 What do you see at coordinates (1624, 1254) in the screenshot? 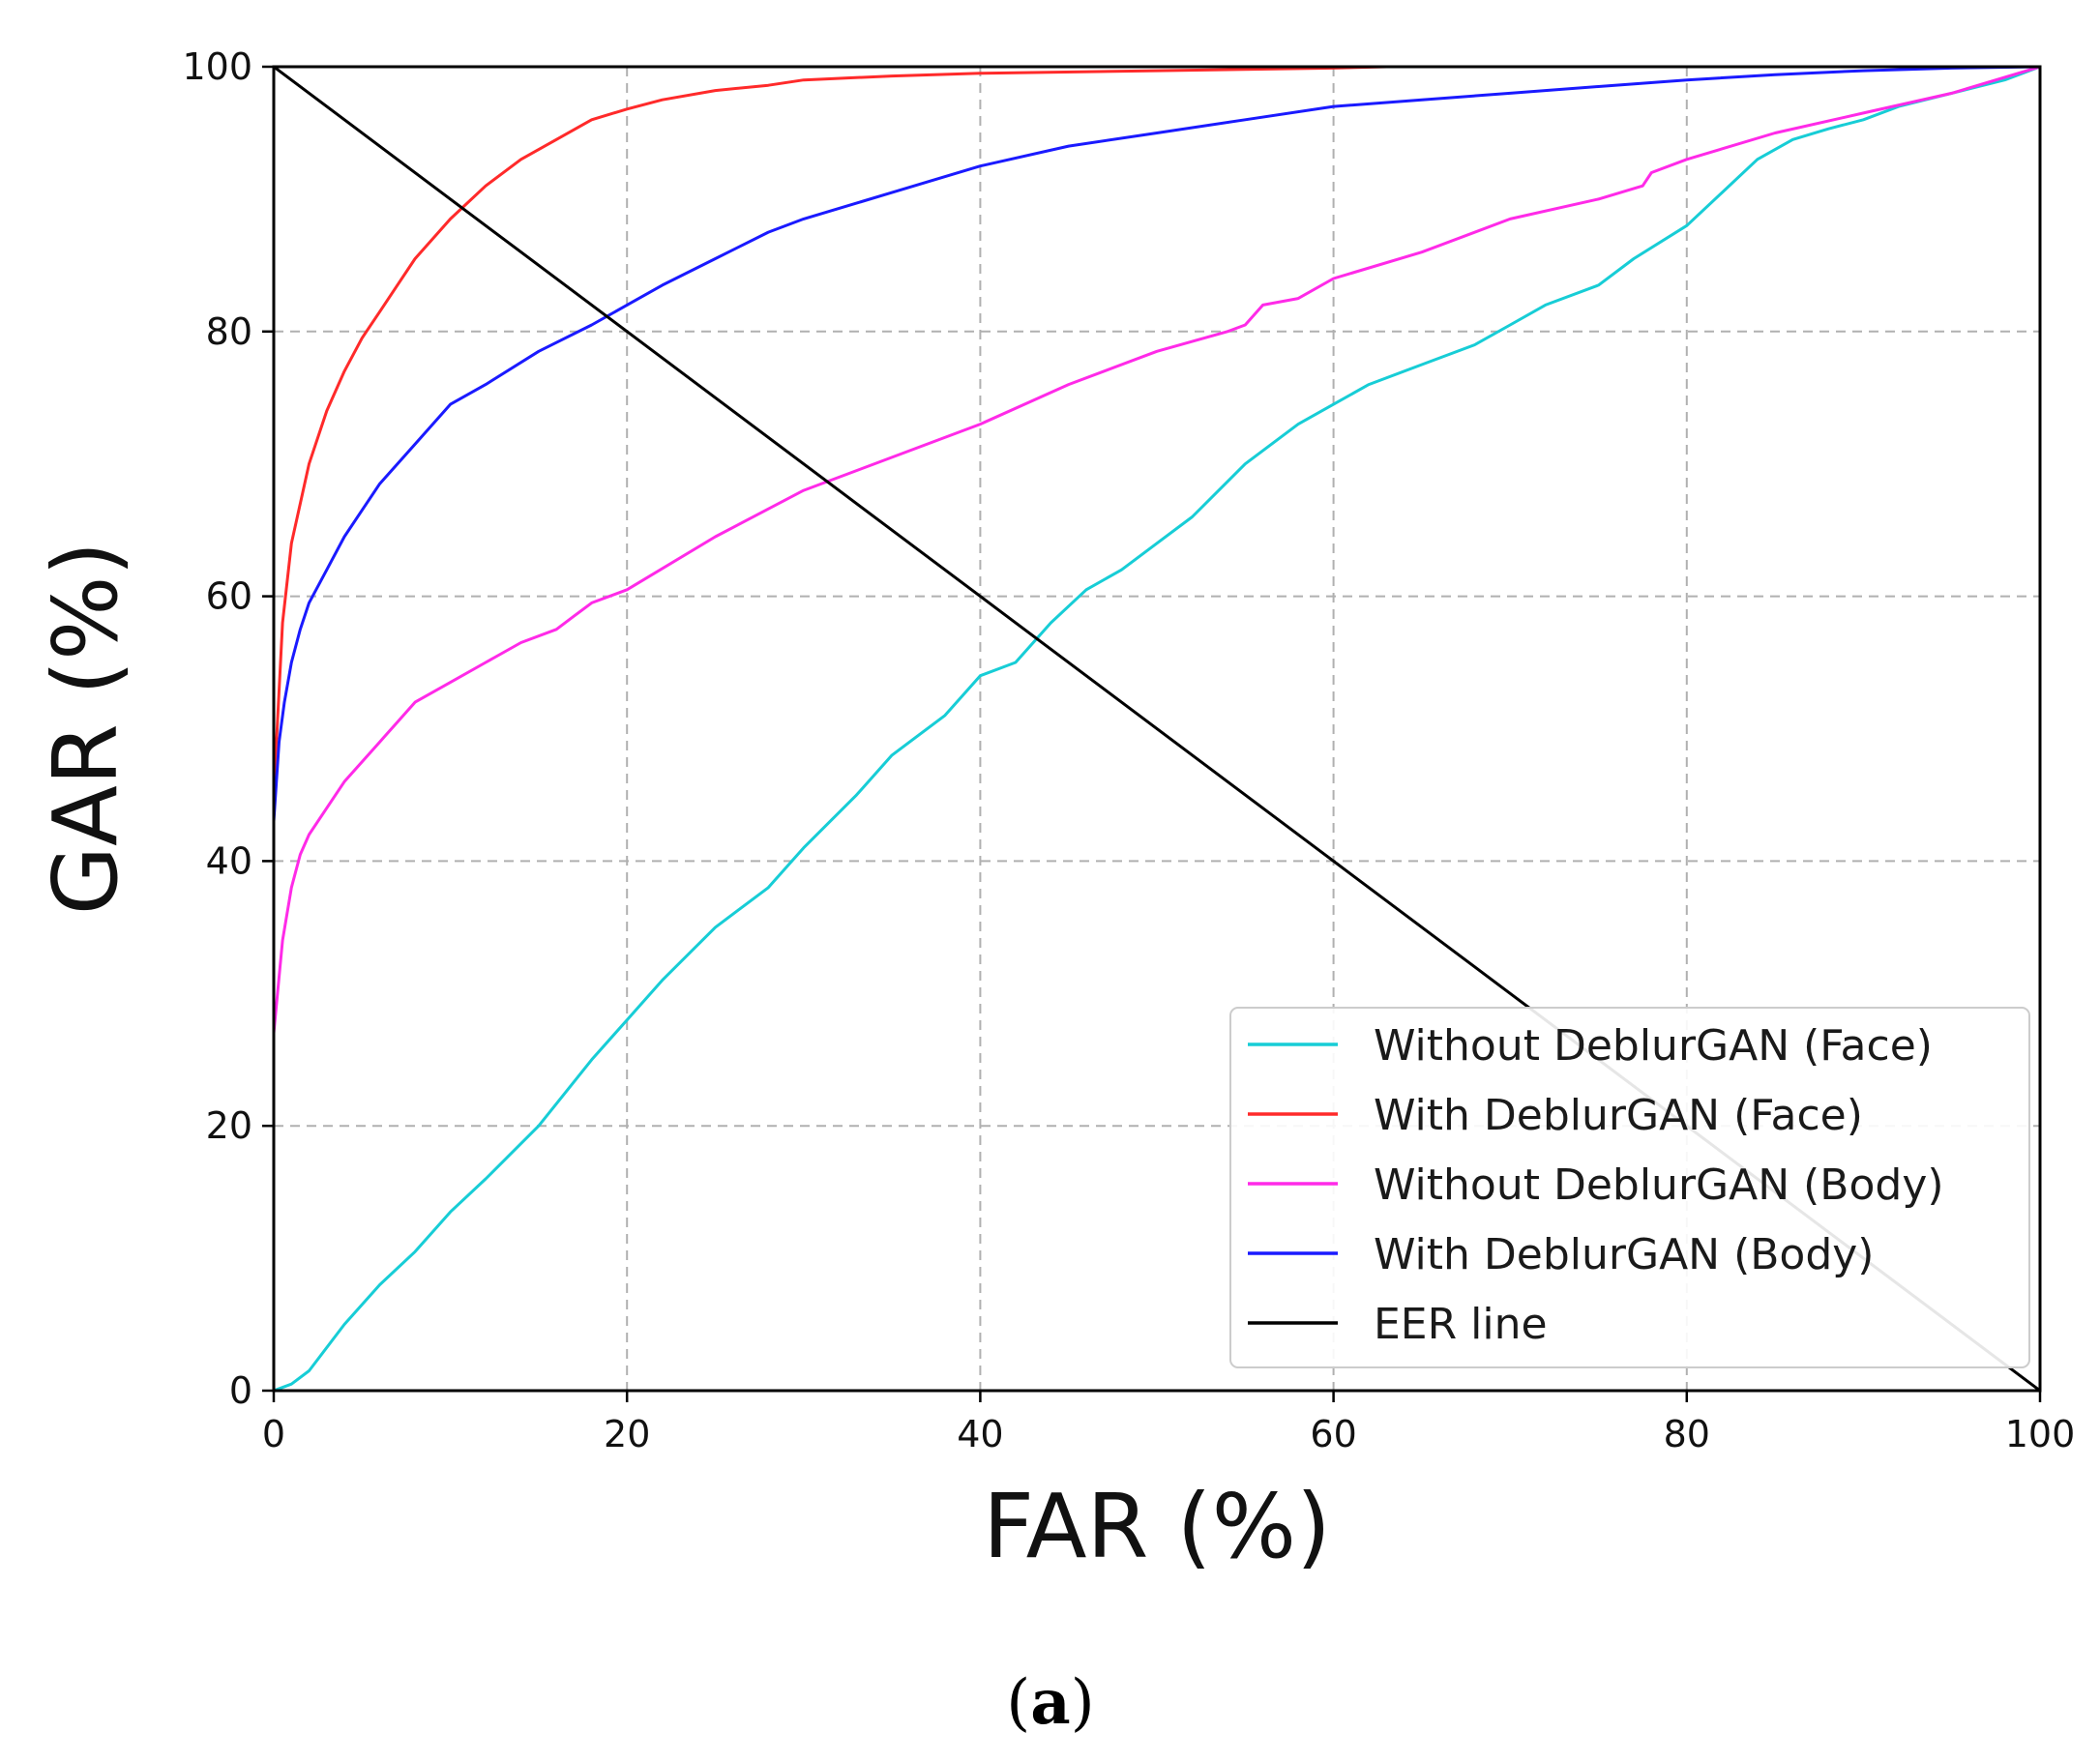
I see `legend-label: With DeblurGAN (Body)` at bounding box center [1624, 1254].